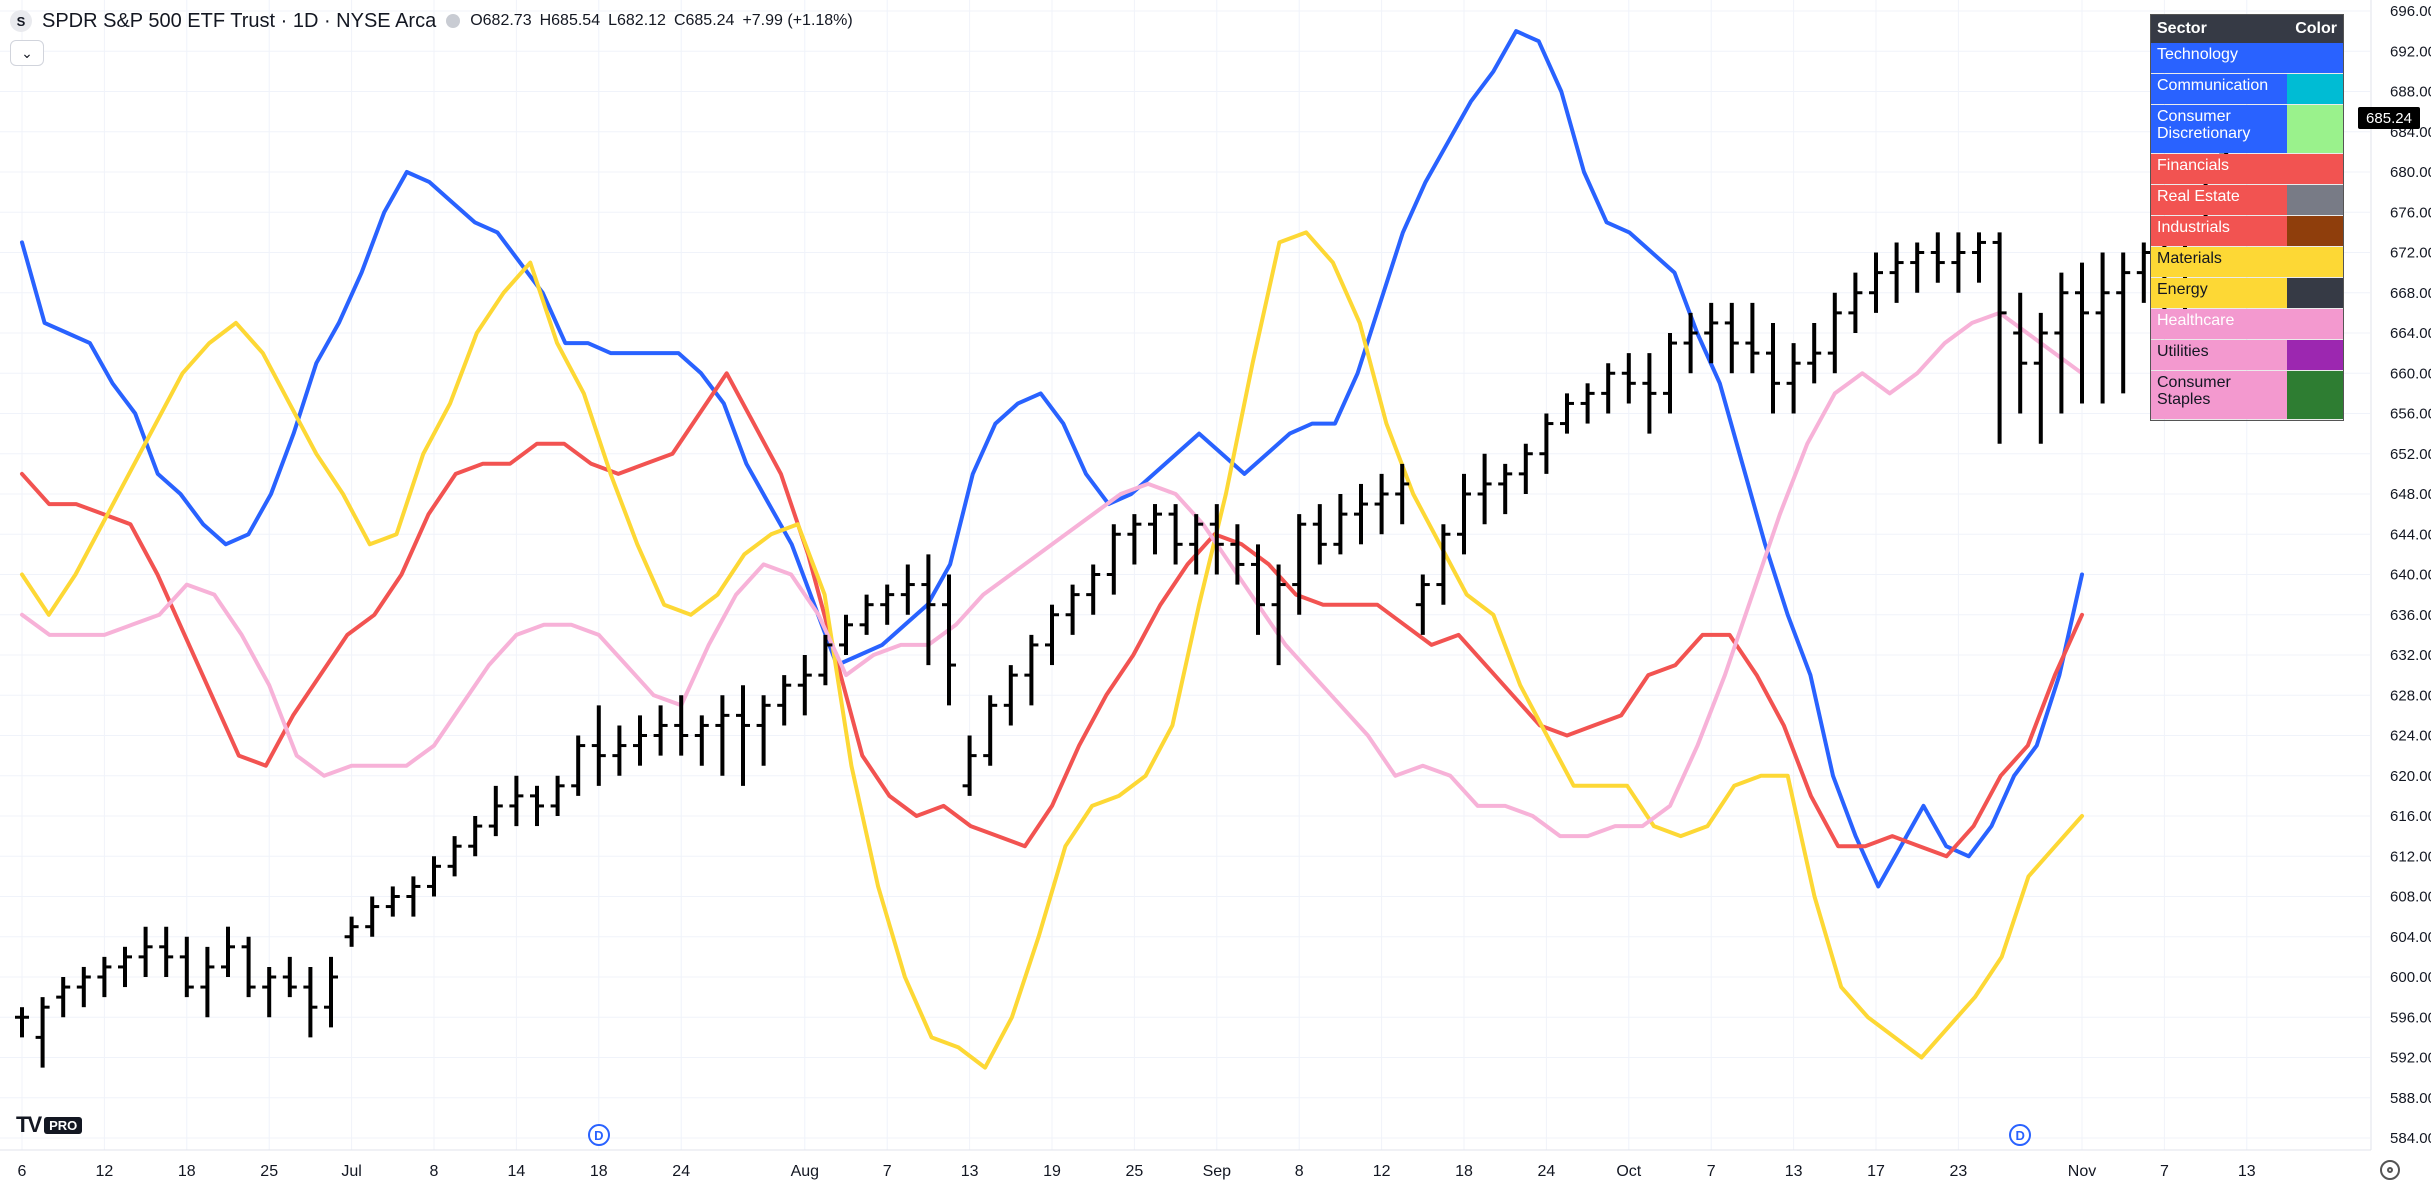 The width and height of the screenshot is (2431, 1193). I want to click on price-tick-label: 624.00, so click(2410, 736).